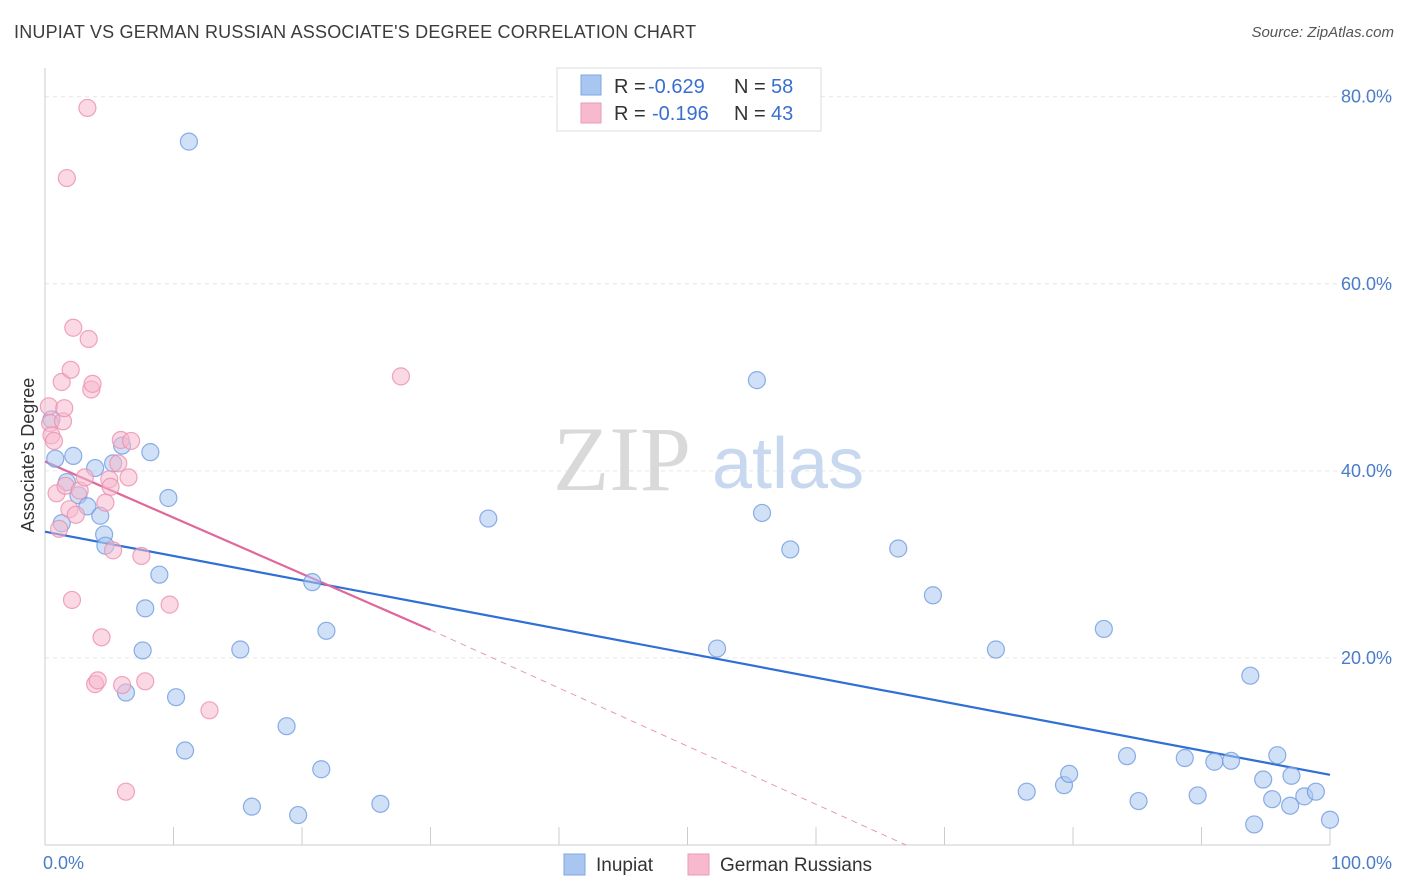 This screenshot has height=892, width=1406. Describe the element at coordinates (750, 114) in the screenshot. I see `stats-n-label-german-russians: N =` at that location.